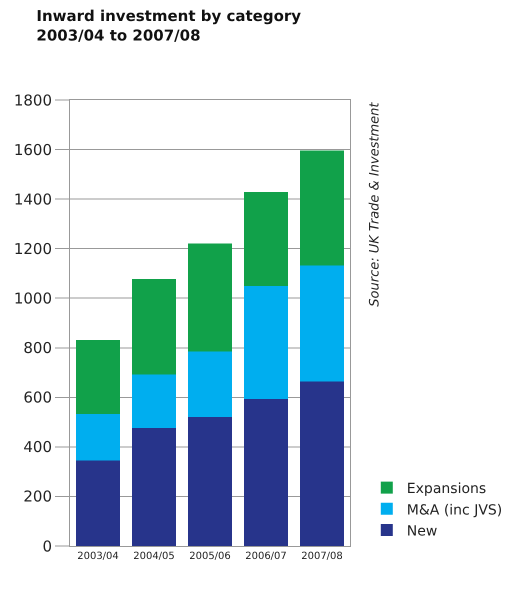  What do you see at coordinates (322, 556) in the screenshot?
I see `x-tick-label: 2007/08` at bounding box center [322, 556].